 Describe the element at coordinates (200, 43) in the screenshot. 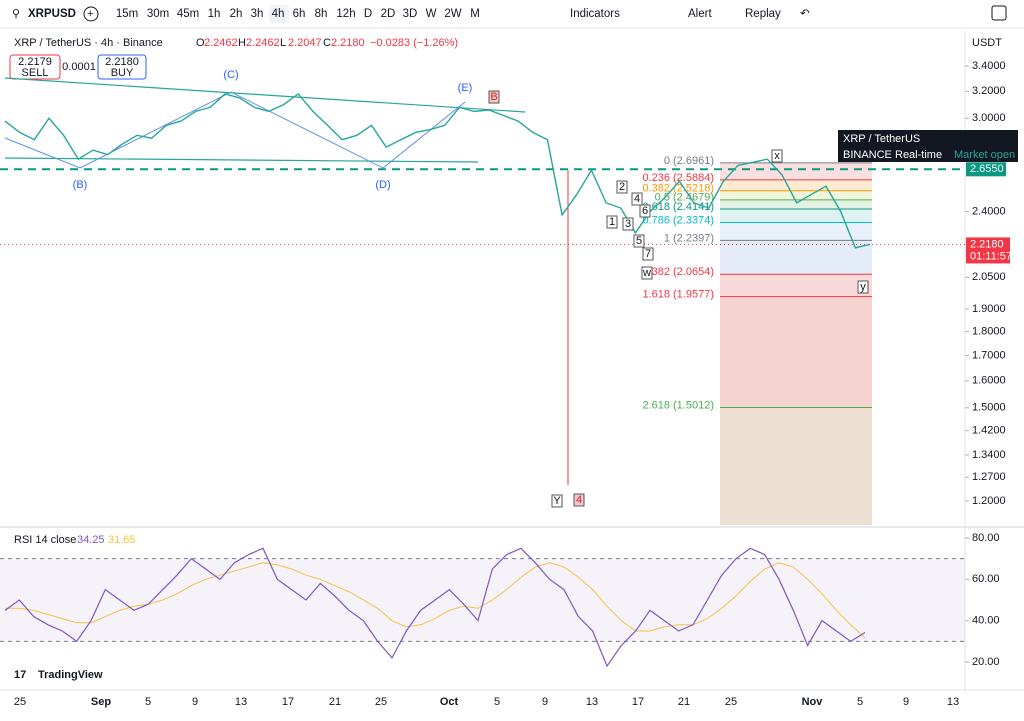

I see `ohlc-open-label: O` at that location.